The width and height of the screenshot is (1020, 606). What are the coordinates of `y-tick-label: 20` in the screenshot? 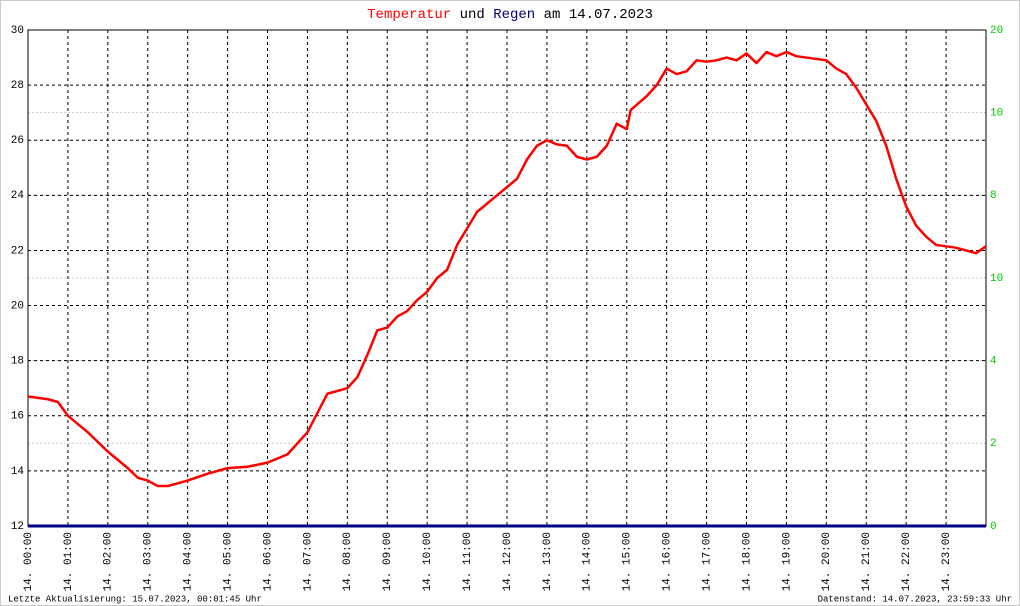 It's located at (17, 306).